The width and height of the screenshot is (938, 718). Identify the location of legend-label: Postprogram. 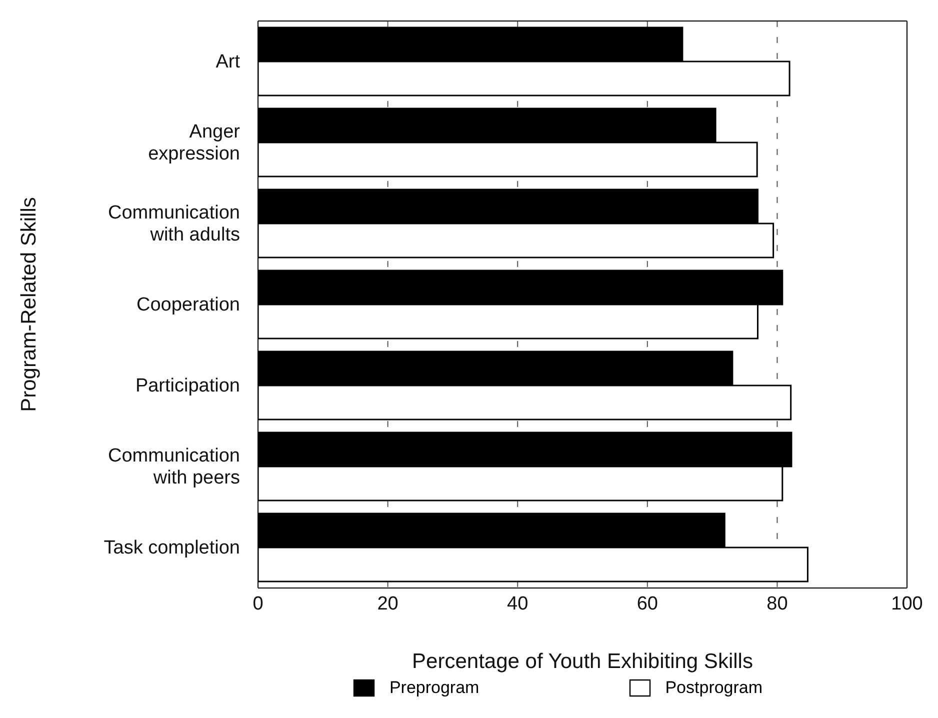
(714, 688).